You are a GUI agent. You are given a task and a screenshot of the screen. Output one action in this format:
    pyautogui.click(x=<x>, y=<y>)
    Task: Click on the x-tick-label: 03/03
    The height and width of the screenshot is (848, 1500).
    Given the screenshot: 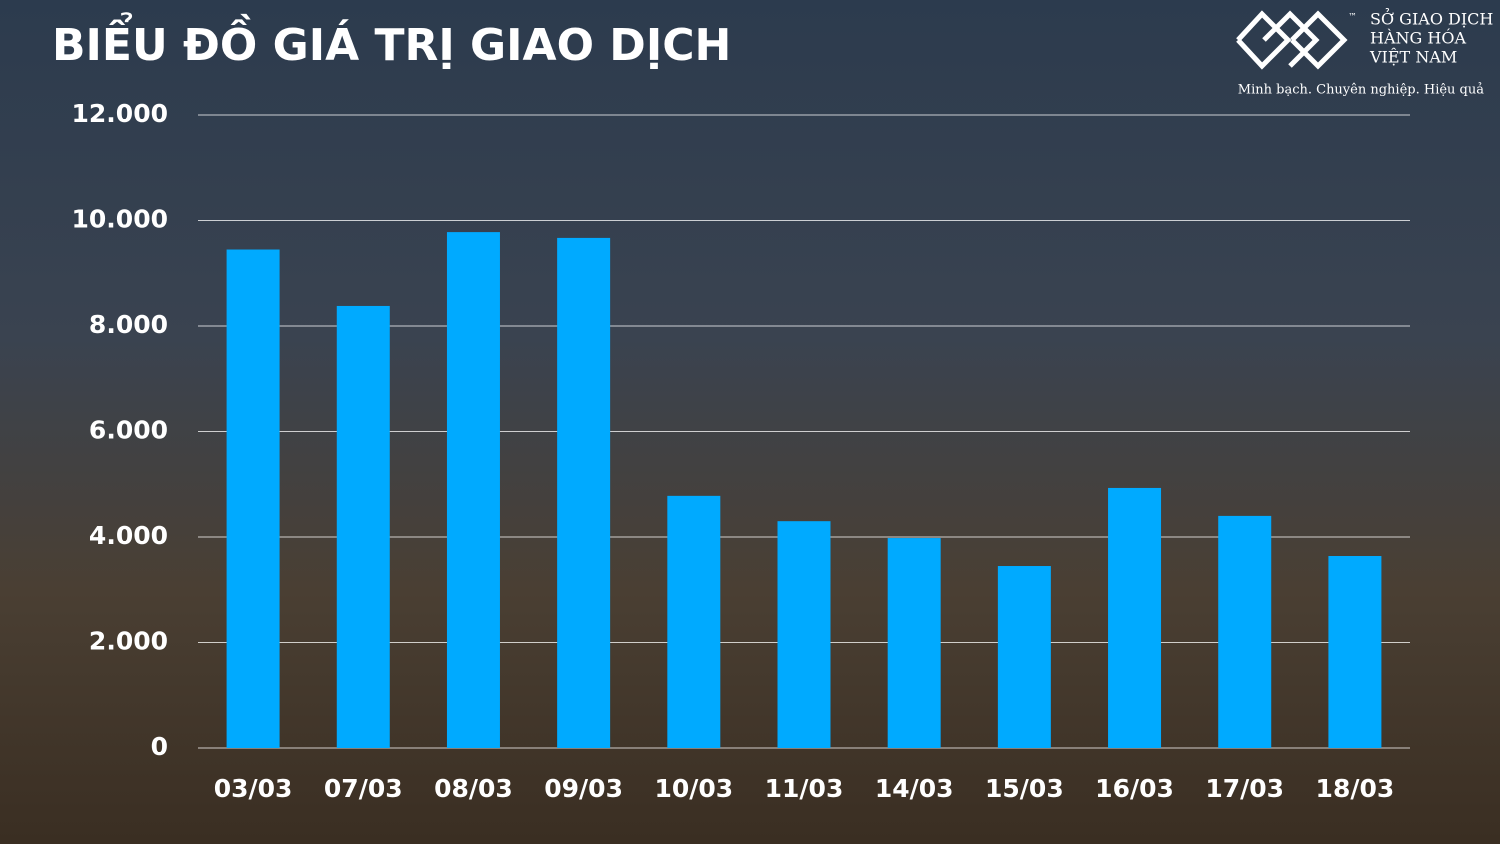 What is the action you would take?
    pyautogui.click(x=253, y=788)
    